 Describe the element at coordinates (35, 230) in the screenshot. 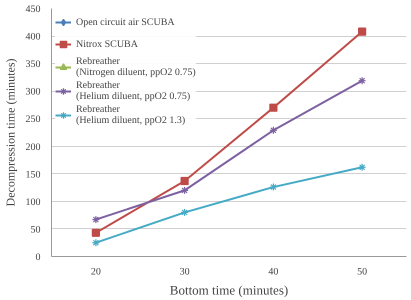

I see `y-tick-label: 50` at that location.